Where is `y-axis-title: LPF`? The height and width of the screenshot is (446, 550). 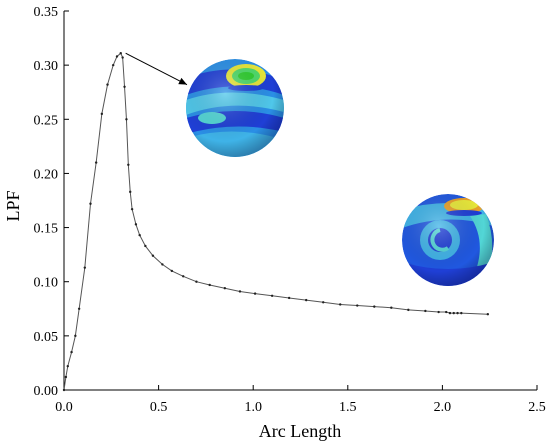
y-axis-title: LPF is located at coordinates (13, 205).